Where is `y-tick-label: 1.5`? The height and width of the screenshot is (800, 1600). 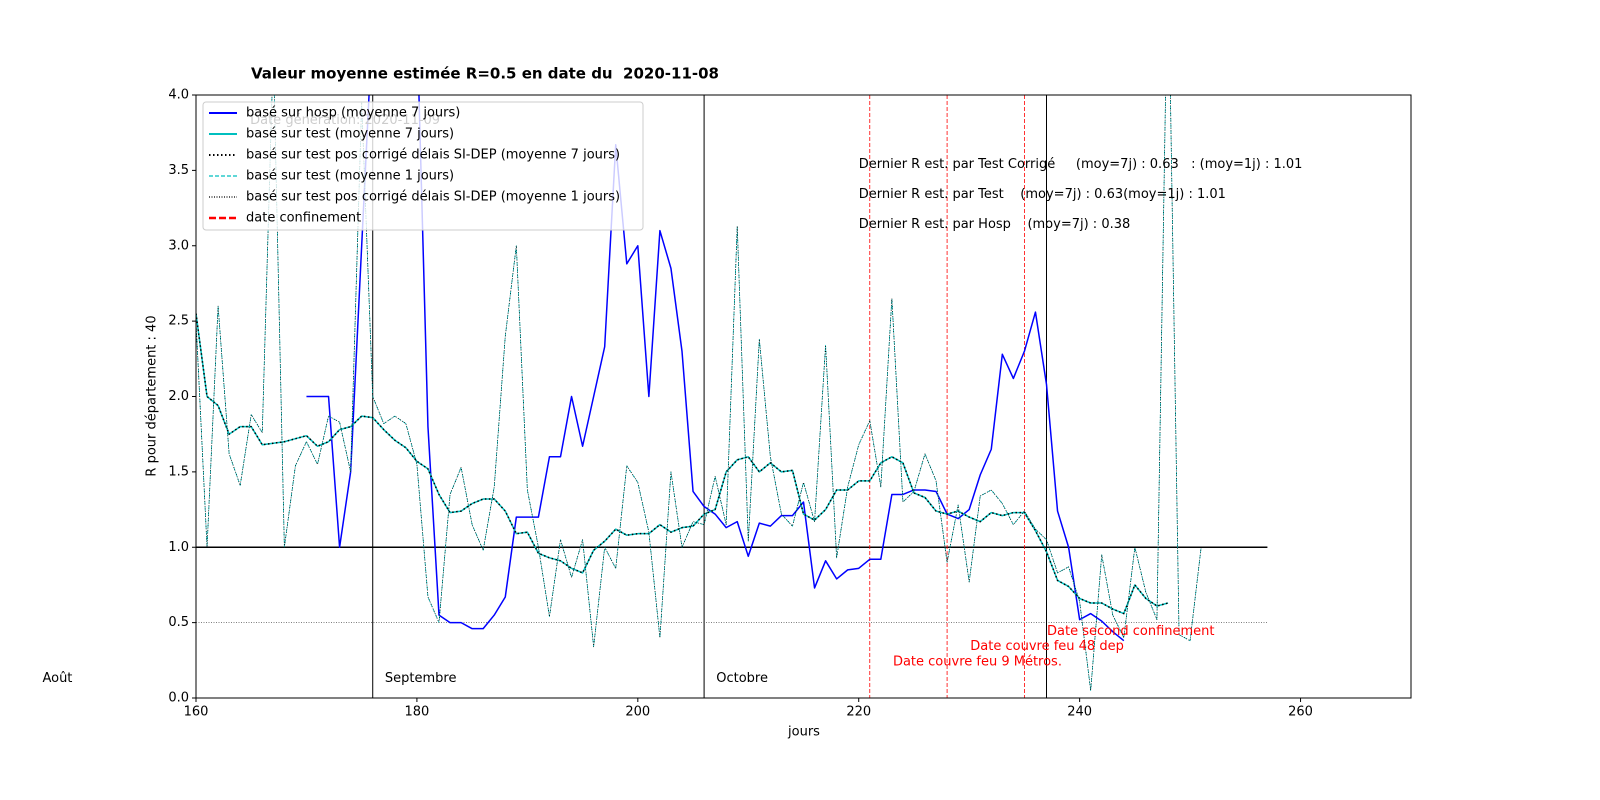 y-tick-label: 1.5 is located at coordinates (178, 471).